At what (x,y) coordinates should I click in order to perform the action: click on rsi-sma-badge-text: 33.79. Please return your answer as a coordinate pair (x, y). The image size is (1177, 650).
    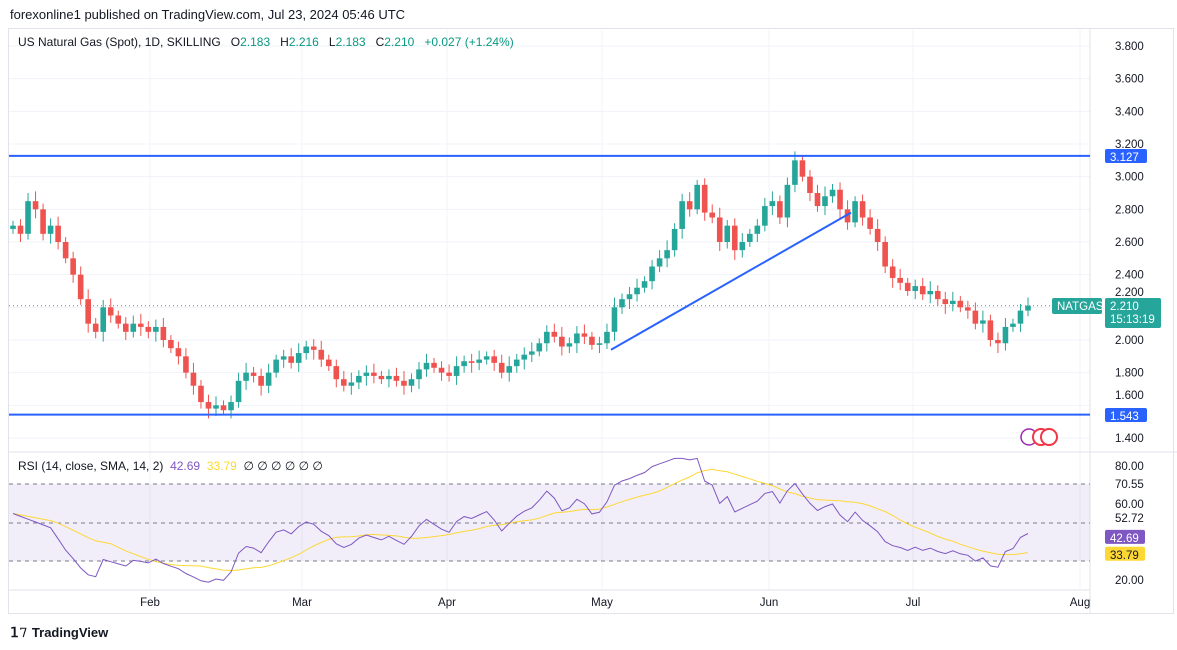
    Looking at the image, I should click on (1124, 556).